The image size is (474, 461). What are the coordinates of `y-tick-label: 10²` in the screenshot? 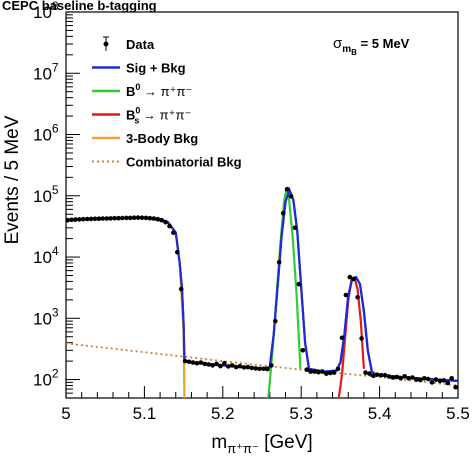 It's located at (46, 378).